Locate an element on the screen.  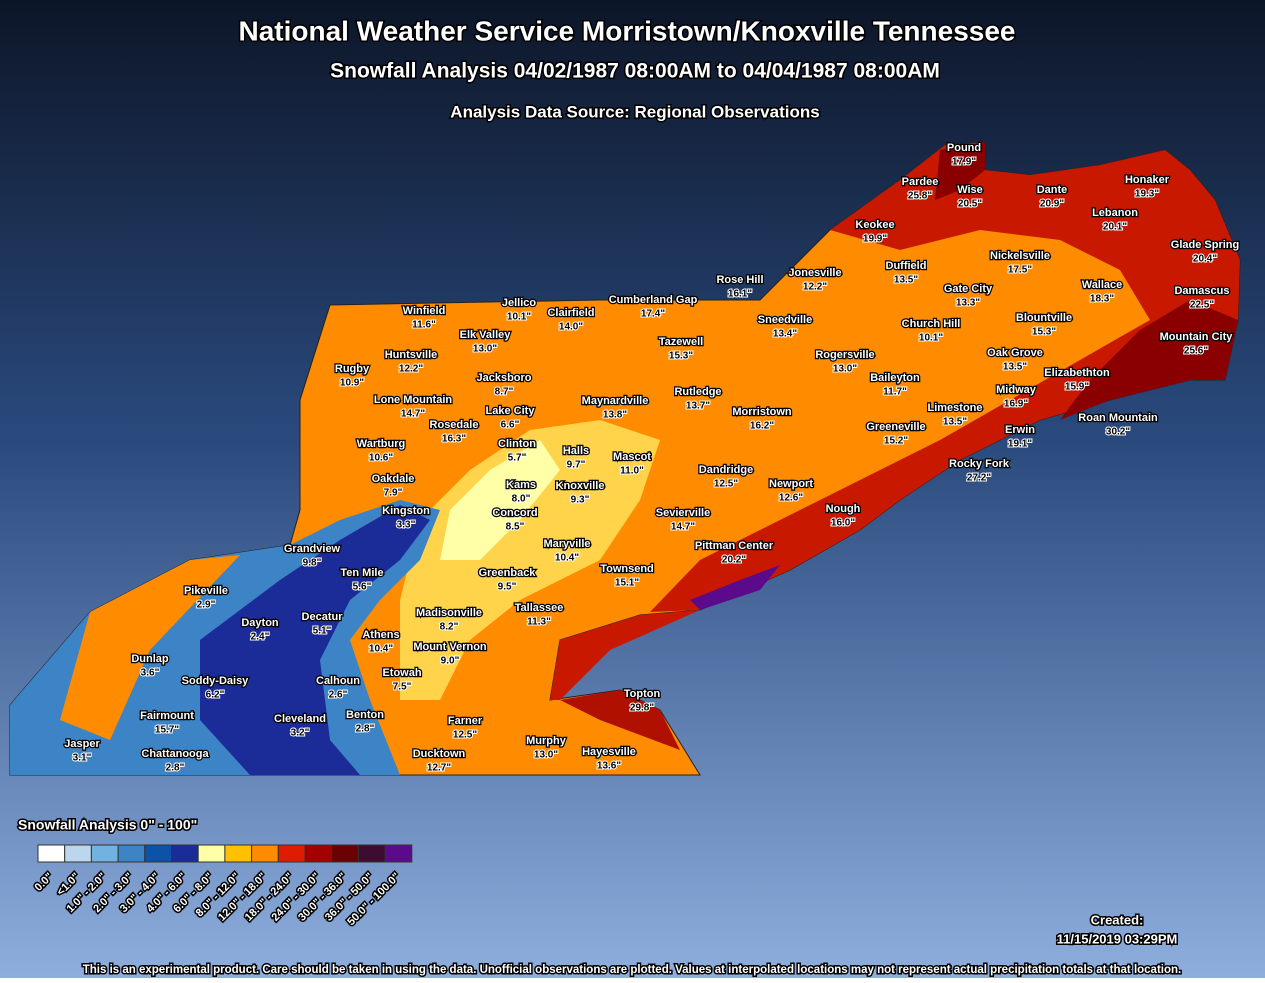
station-value: 8.7" is located at coordinates (504, 392).